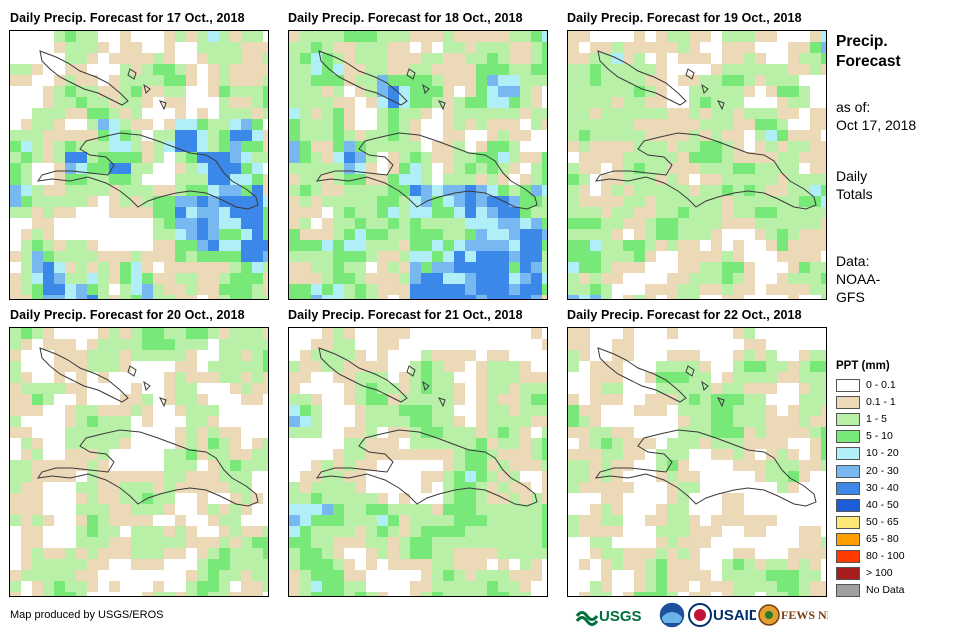 This screenshot has width=970, height=635. What do you see at coordinates (877, 419) in the screenshot?
I see `legend-label: 1 - 5` at bounding box center [877, 419].